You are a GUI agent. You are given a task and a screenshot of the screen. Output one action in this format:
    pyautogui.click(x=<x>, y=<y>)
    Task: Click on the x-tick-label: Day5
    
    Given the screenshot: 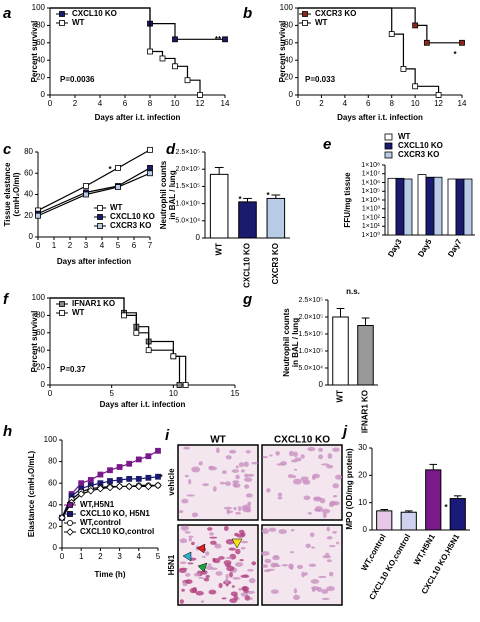 What is the action you would take?
    pyautogui.click(x=425, y=248)
    